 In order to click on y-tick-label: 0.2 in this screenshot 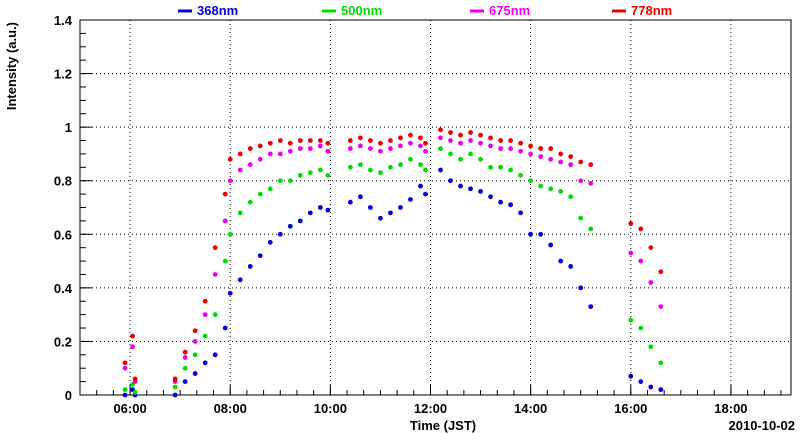, I will do `click(63, 341)`.